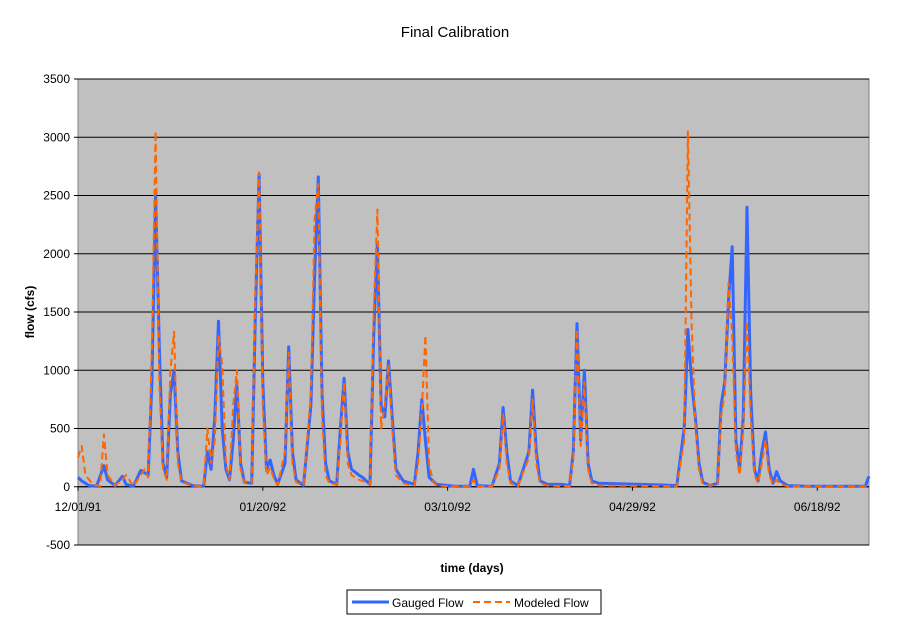  Describe the element at coordinates (56, 370) in the screenshot. I see `y-tick-label: 1000` at that location.